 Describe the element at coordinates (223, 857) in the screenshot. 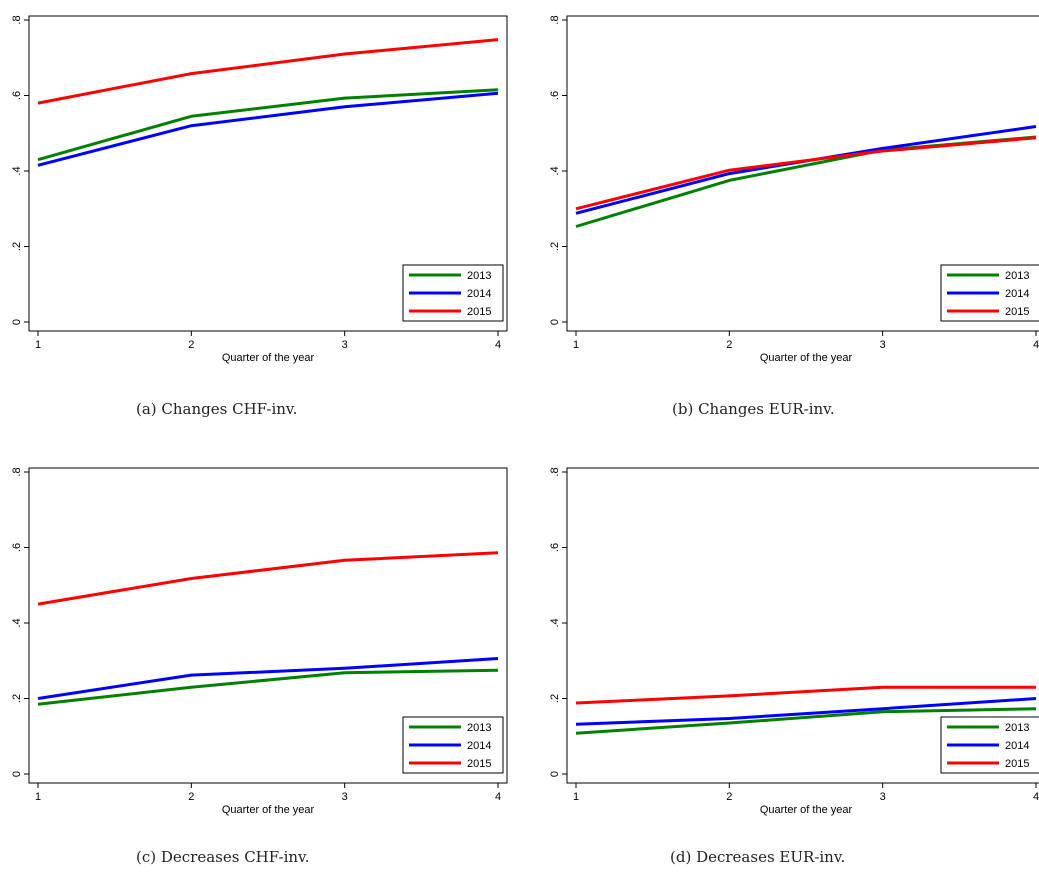

I see `chart-caption: (c) Decreases CHF-inv.` at that location.